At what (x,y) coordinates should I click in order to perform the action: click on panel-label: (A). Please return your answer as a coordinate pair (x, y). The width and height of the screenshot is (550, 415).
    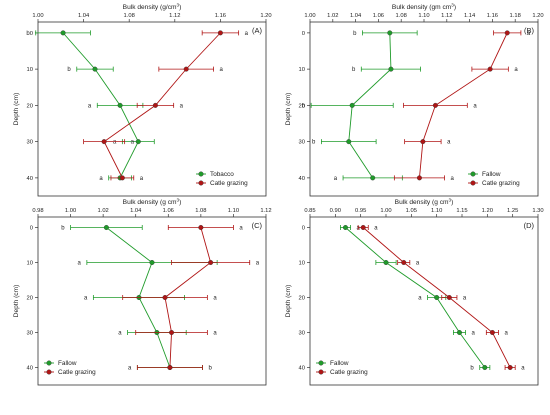
    Looking at the image, I should click on (257, 30).